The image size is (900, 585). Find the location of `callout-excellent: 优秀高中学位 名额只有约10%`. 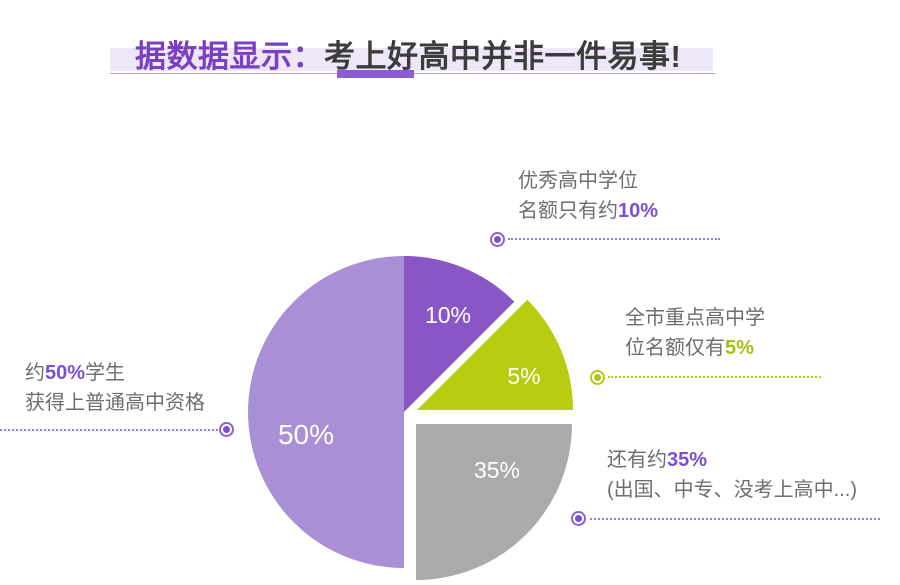

callout-excellent: 优秀高中学位 名额只有约10% is located at coordinates (588, 196).